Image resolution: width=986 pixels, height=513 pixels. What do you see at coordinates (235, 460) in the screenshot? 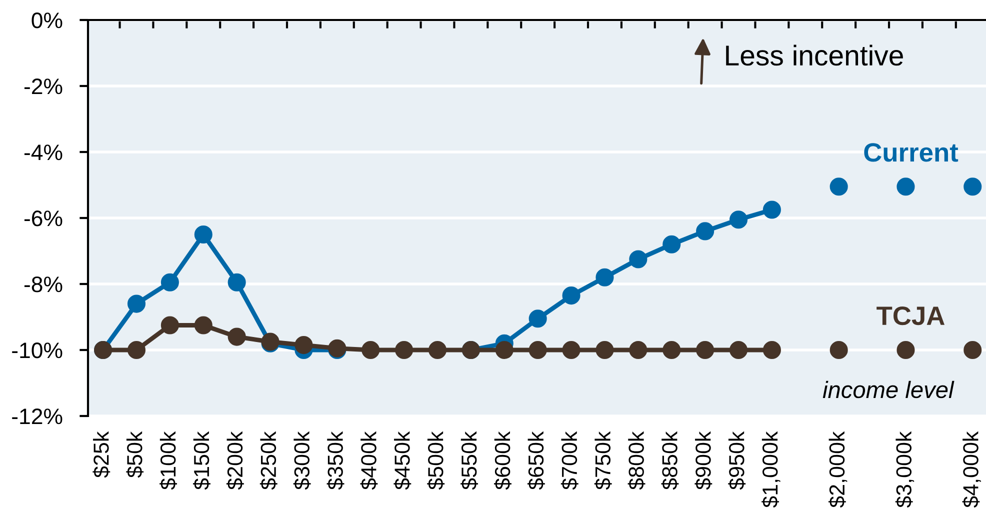
I see `x-tick-label: $200k` at bounding box center [235, 460].